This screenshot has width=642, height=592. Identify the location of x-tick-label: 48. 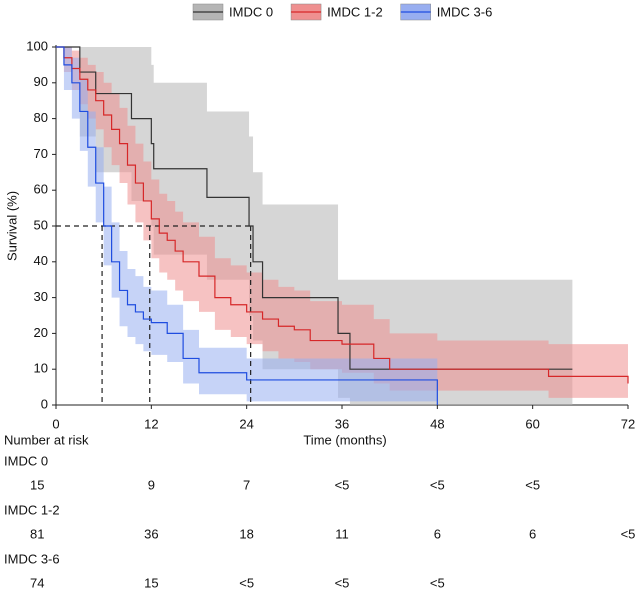
(437, 423).